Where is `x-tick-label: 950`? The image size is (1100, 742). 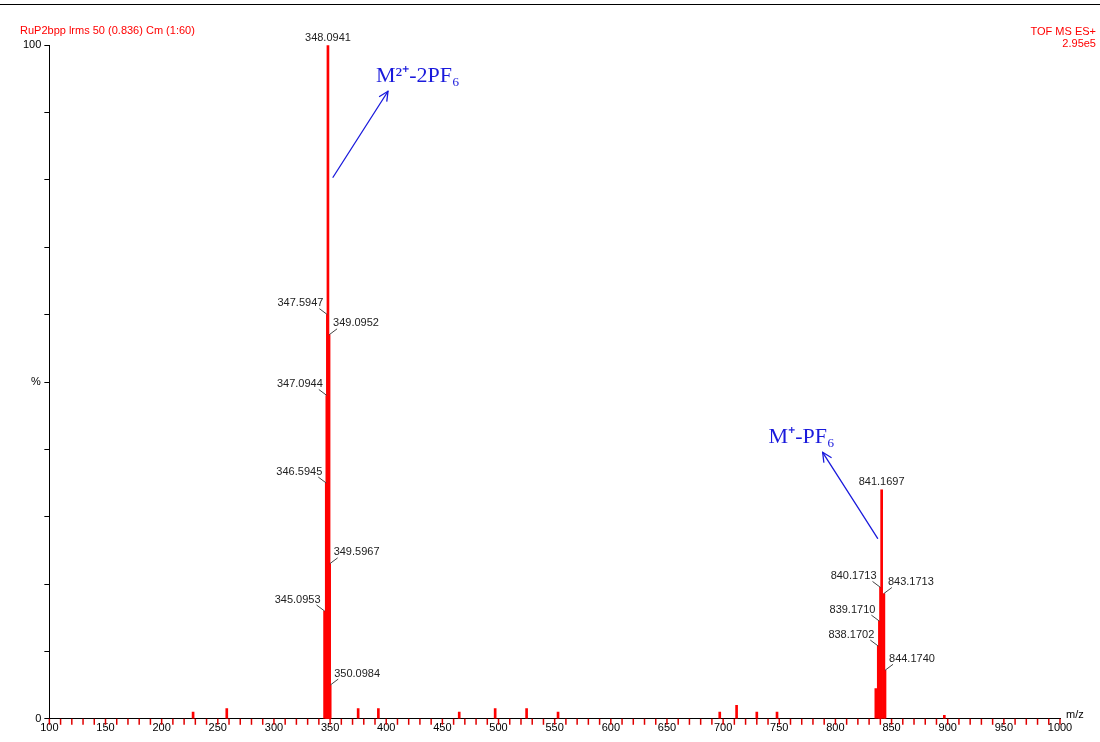 x-tick-label: 950 is located at coordinates (1004, 727).